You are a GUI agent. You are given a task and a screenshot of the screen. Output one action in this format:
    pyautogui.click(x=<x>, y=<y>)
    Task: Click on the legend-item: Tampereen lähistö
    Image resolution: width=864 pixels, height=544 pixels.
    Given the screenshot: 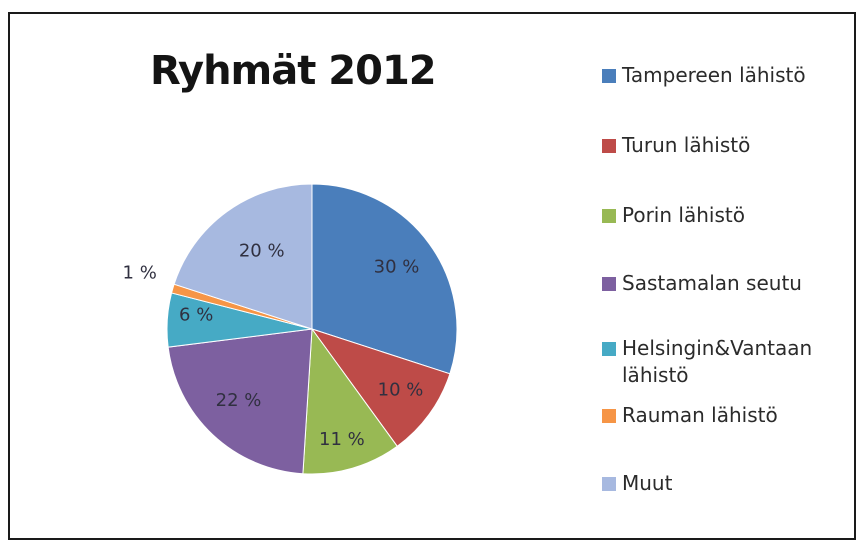 What is the action you would take?
    pyautogui.click(x=722, y=75)
    